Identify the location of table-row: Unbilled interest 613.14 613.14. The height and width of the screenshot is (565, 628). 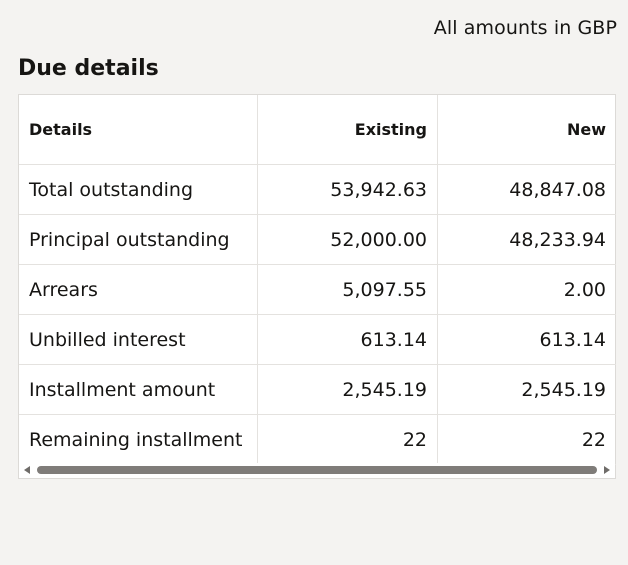
(317, 339).